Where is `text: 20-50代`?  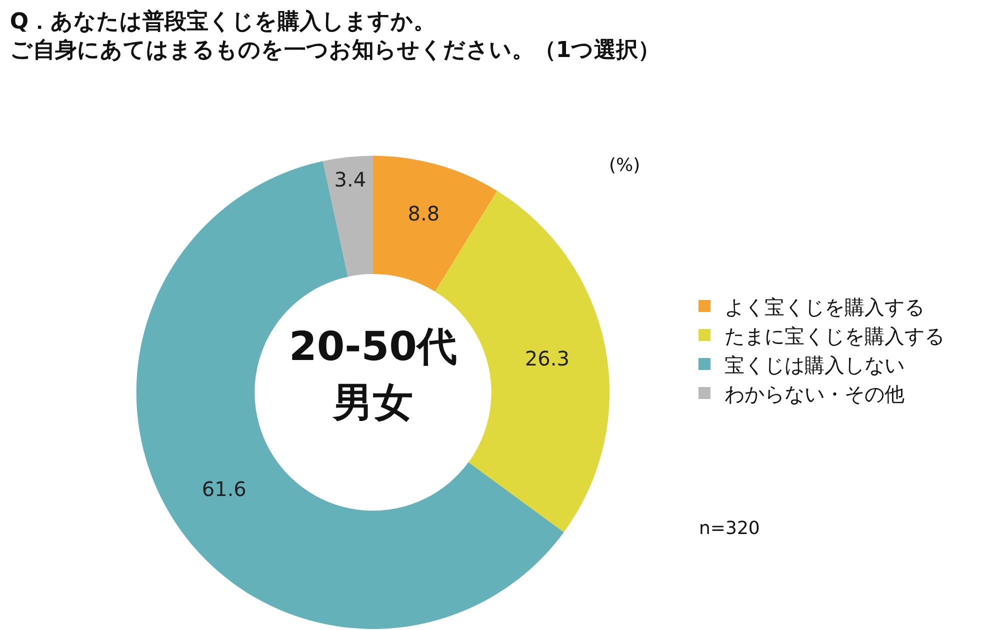
text: 20-50代 is located at coordinates (373, 347).